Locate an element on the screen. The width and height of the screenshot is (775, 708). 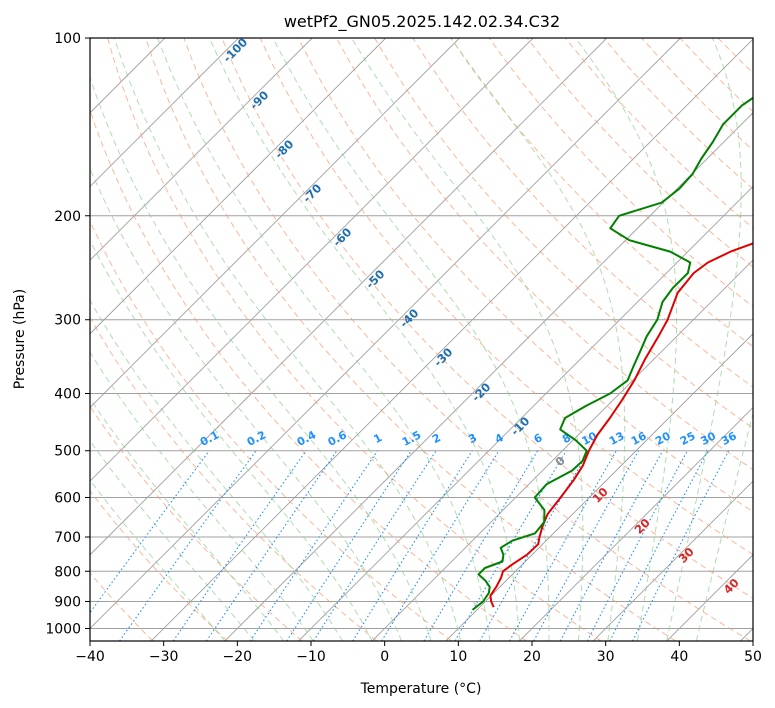
y-tick-label: 400 is located at coordinates (67, 395).